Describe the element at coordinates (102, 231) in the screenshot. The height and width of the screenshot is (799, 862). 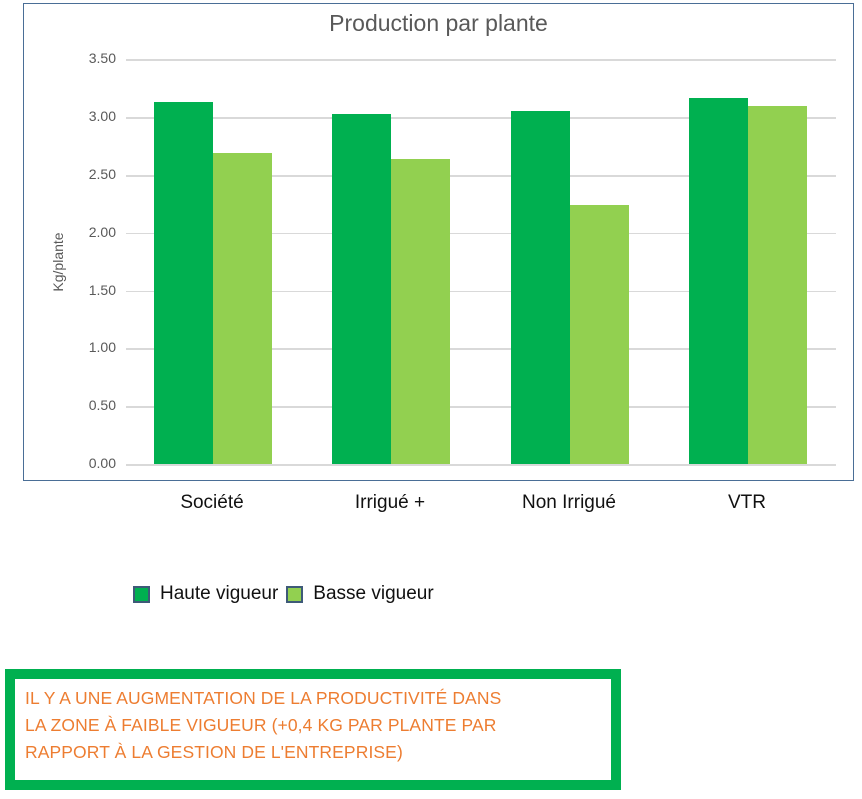
I see `y-tick-label: 2.00` at that location.